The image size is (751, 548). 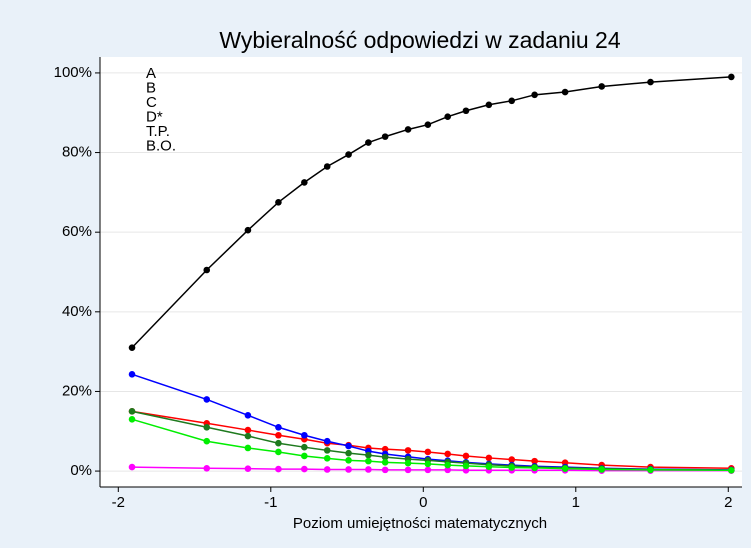 I want to click on y-tick-label: 20%, so click(x=77, y=390).